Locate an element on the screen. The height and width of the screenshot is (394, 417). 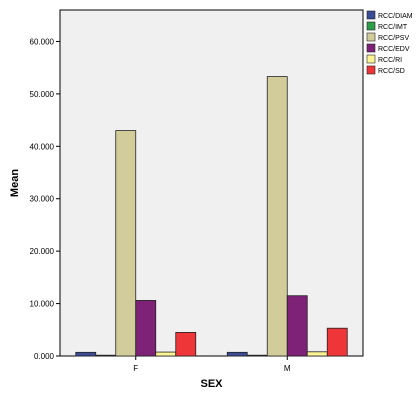
bar-rcc-psv-f is located at coordinates (126, 243).